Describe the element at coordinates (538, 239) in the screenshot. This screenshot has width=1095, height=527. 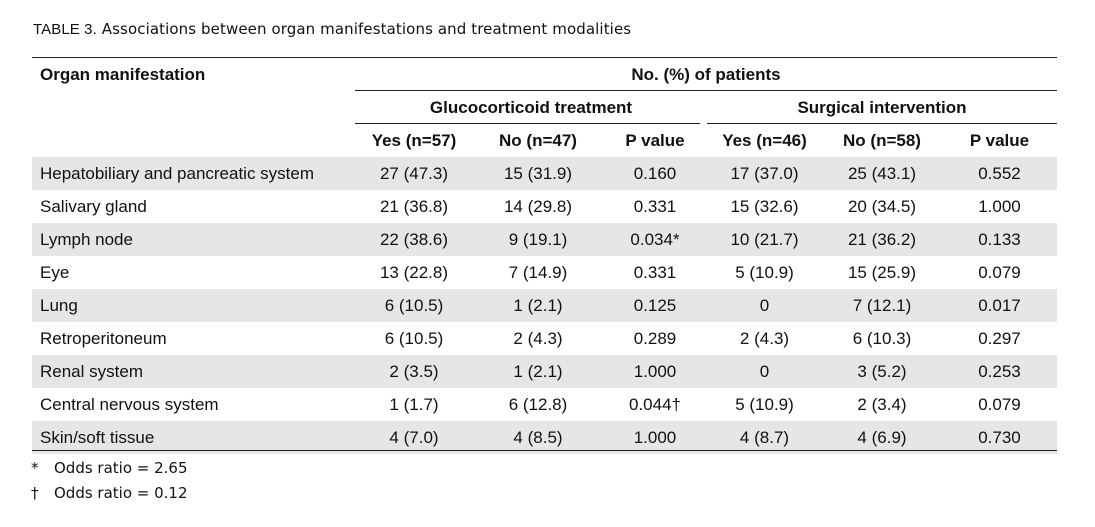
I see `cell-gc-no: 9 (19.1)` at that location.